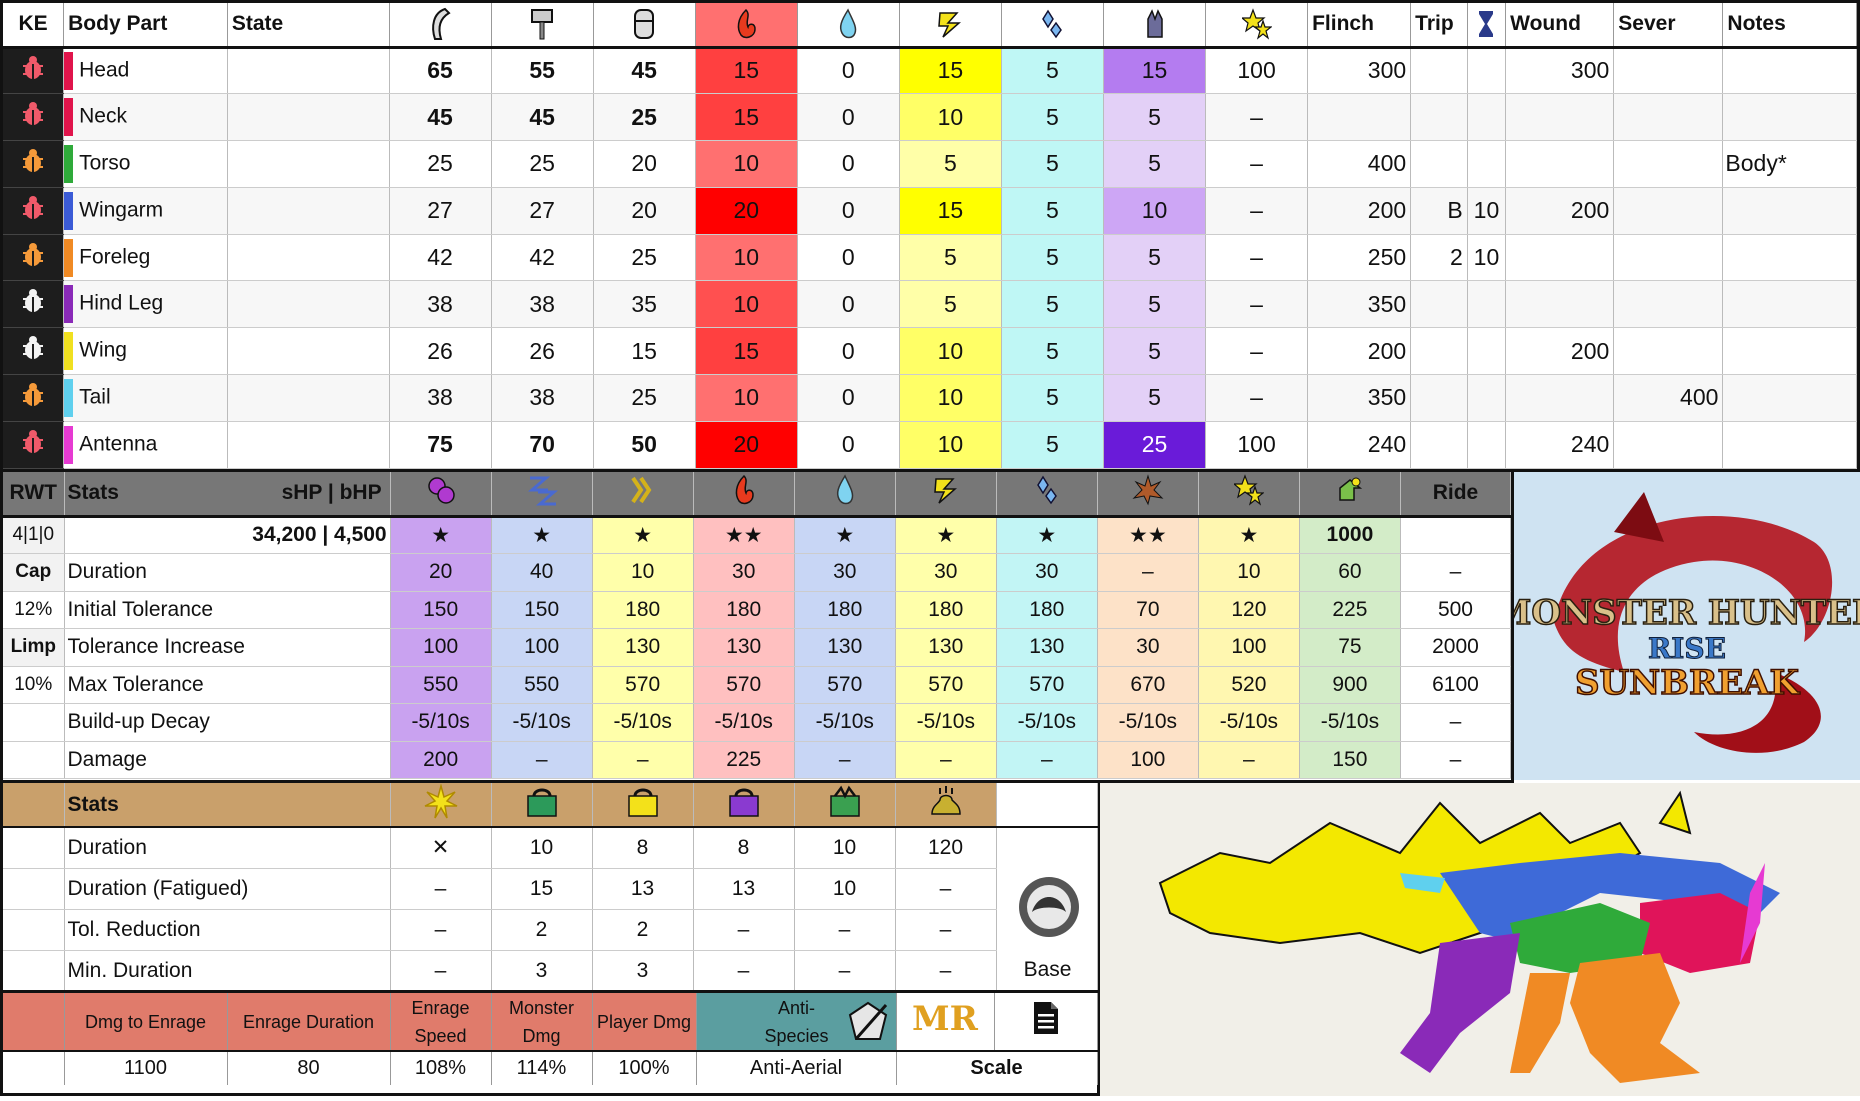 The width and height of the screenshot is (1860, 1101). I want to click on status-value: 570, so click(1047, 685).